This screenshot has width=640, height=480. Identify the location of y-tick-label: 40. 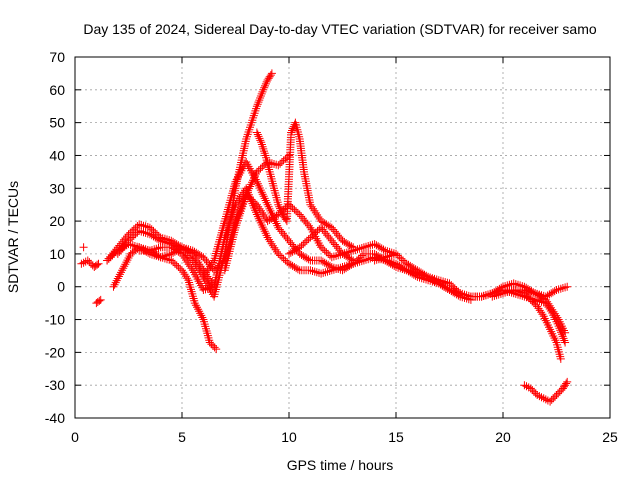
(57, 155).